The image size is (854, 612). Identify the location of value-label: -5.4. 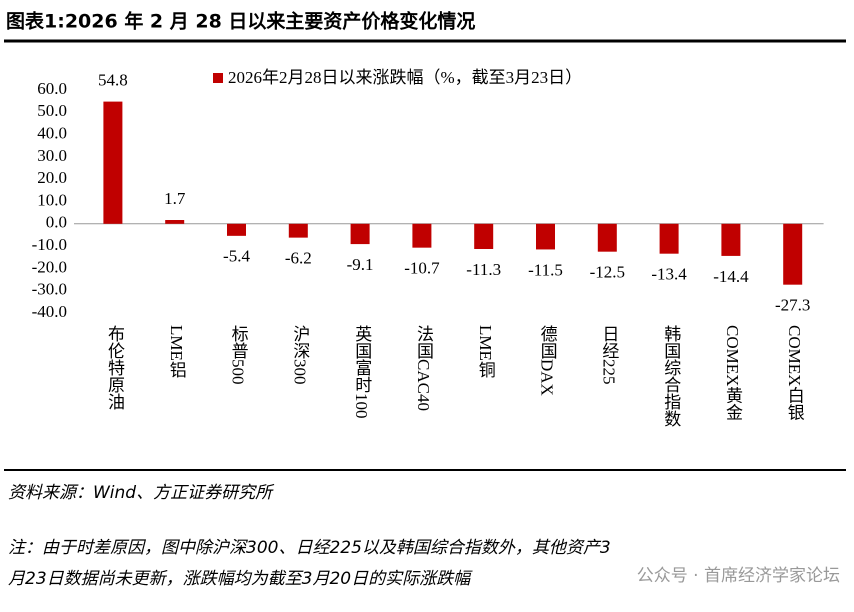
(236, 256).